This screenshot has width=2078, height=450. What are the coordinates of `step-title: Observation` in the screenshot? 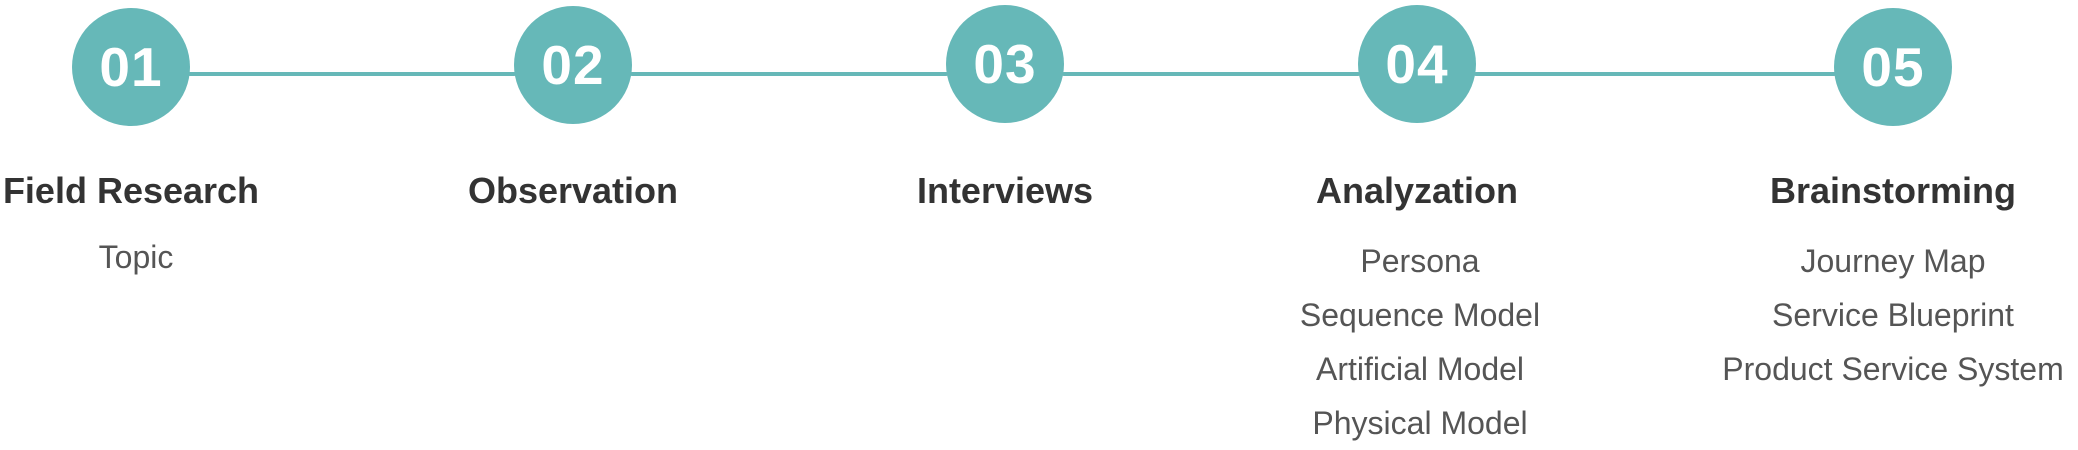 It's located at (573, 190).